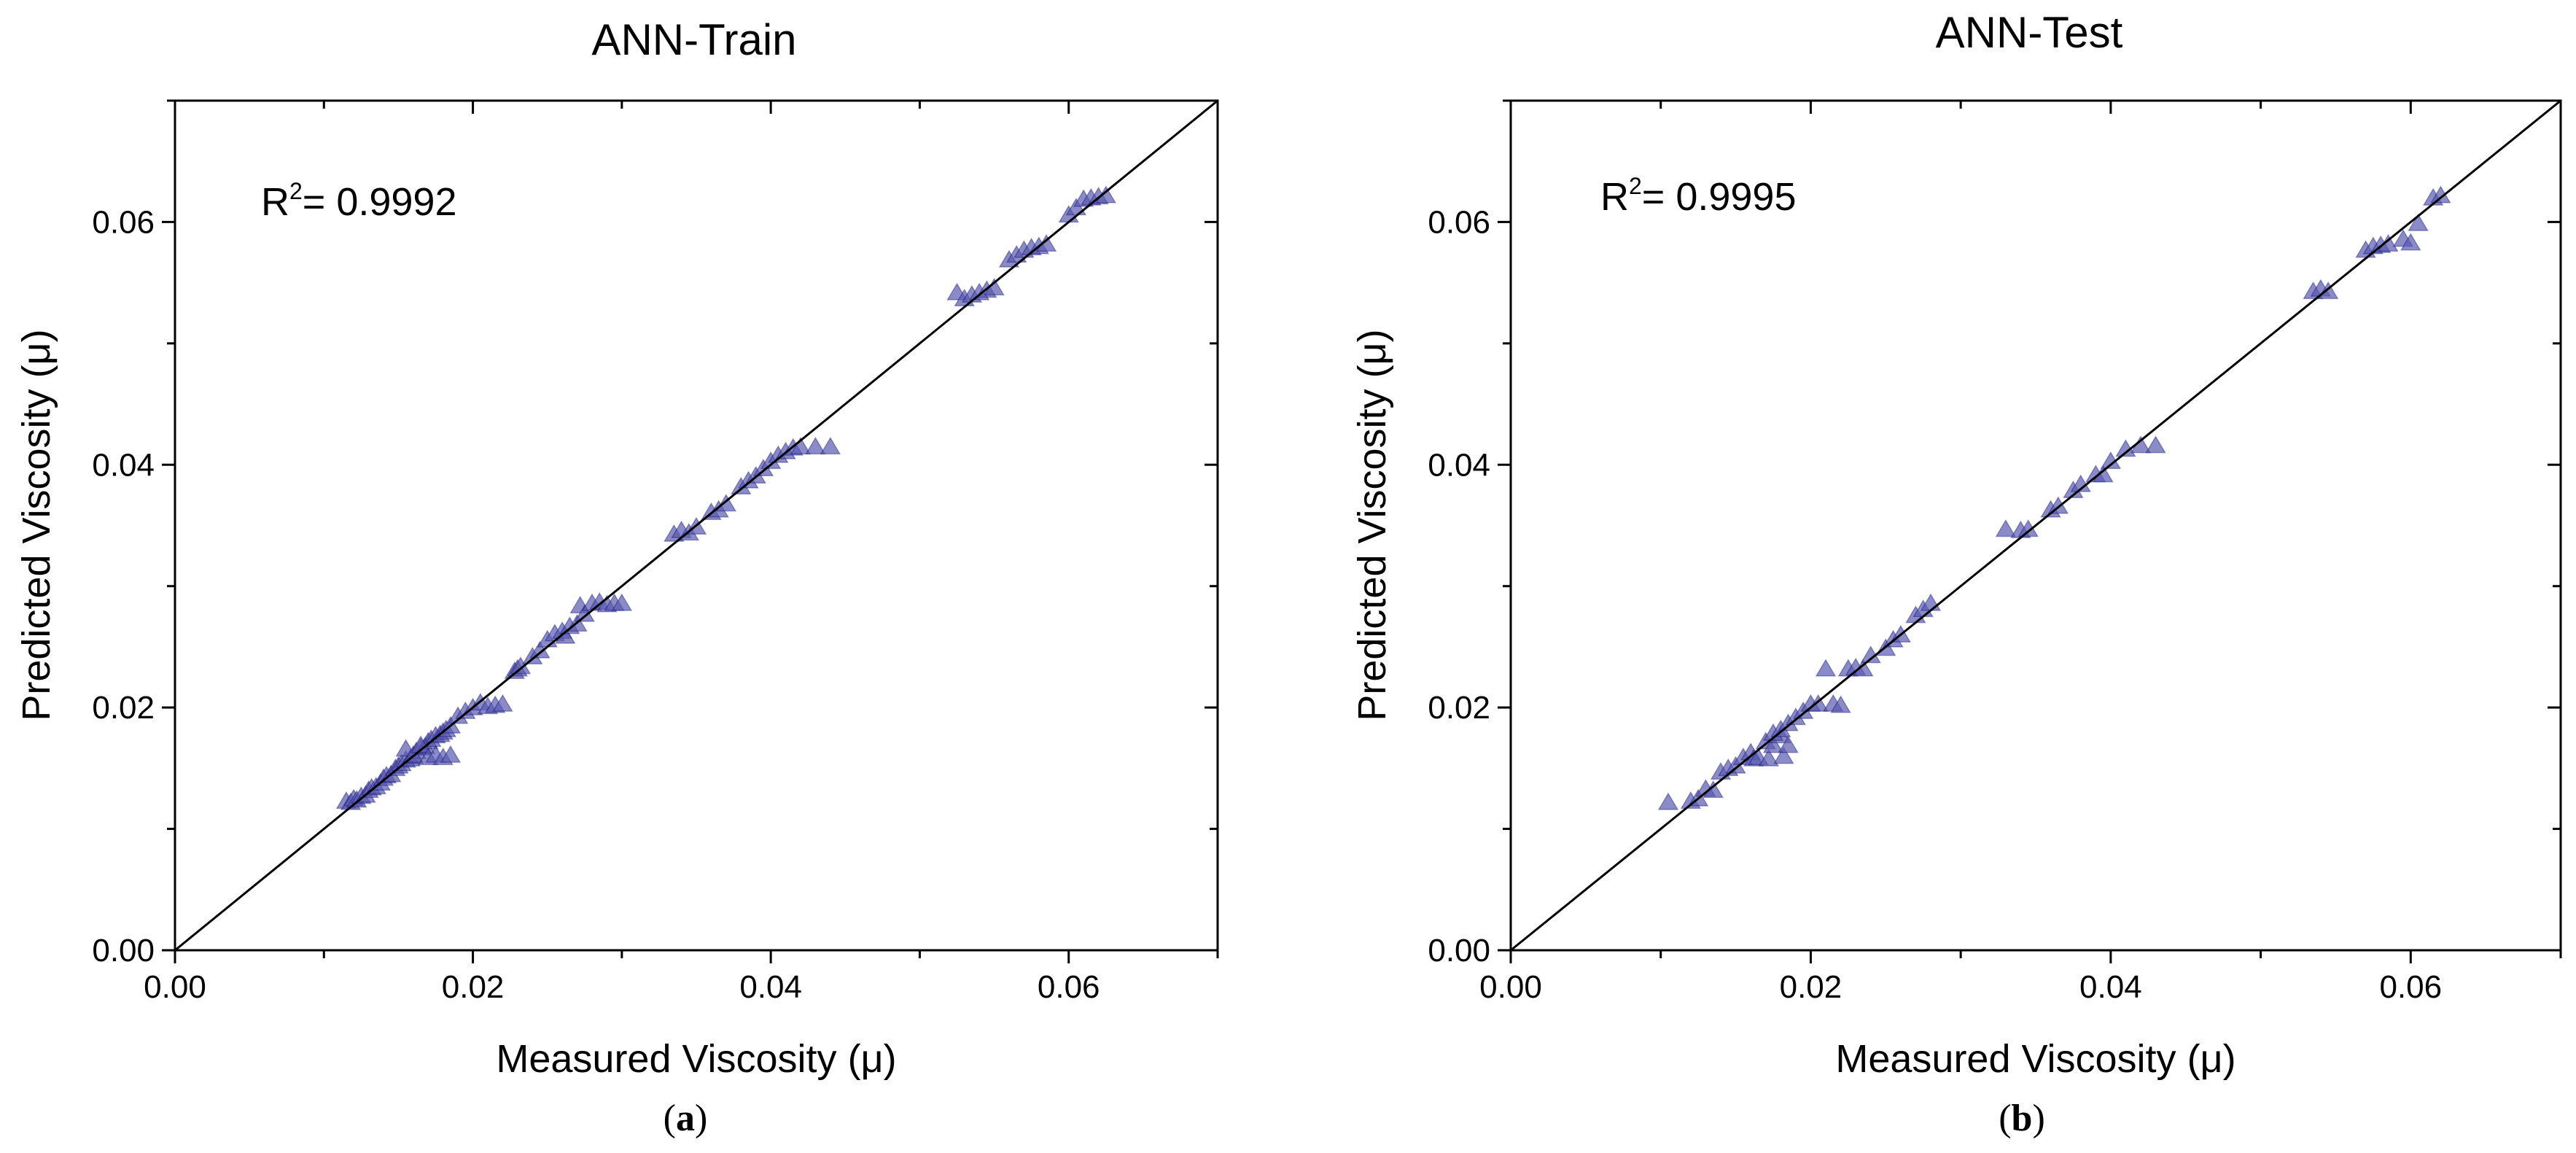  Describe the element at coordinates (380, 202) in the screenshot. I see `r-squared-value: = 0.9992` at that location.